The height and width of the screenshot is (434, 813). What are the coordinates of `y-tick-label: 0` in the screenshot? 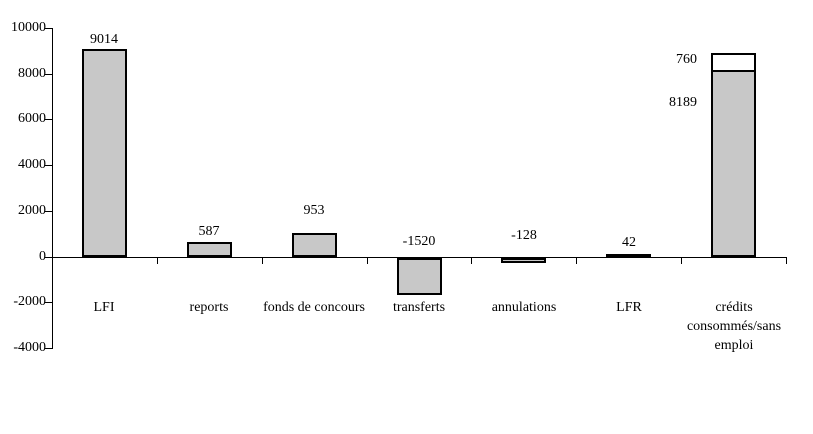 It's located at (42, 256).